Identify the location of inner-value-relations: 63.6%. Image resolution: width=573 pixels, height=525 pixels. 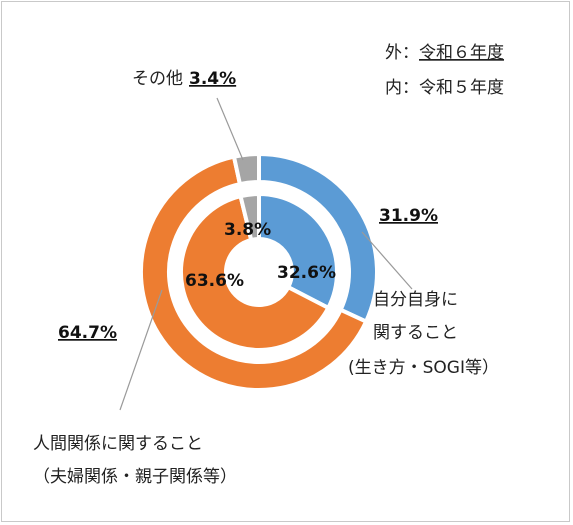
(214, 281).